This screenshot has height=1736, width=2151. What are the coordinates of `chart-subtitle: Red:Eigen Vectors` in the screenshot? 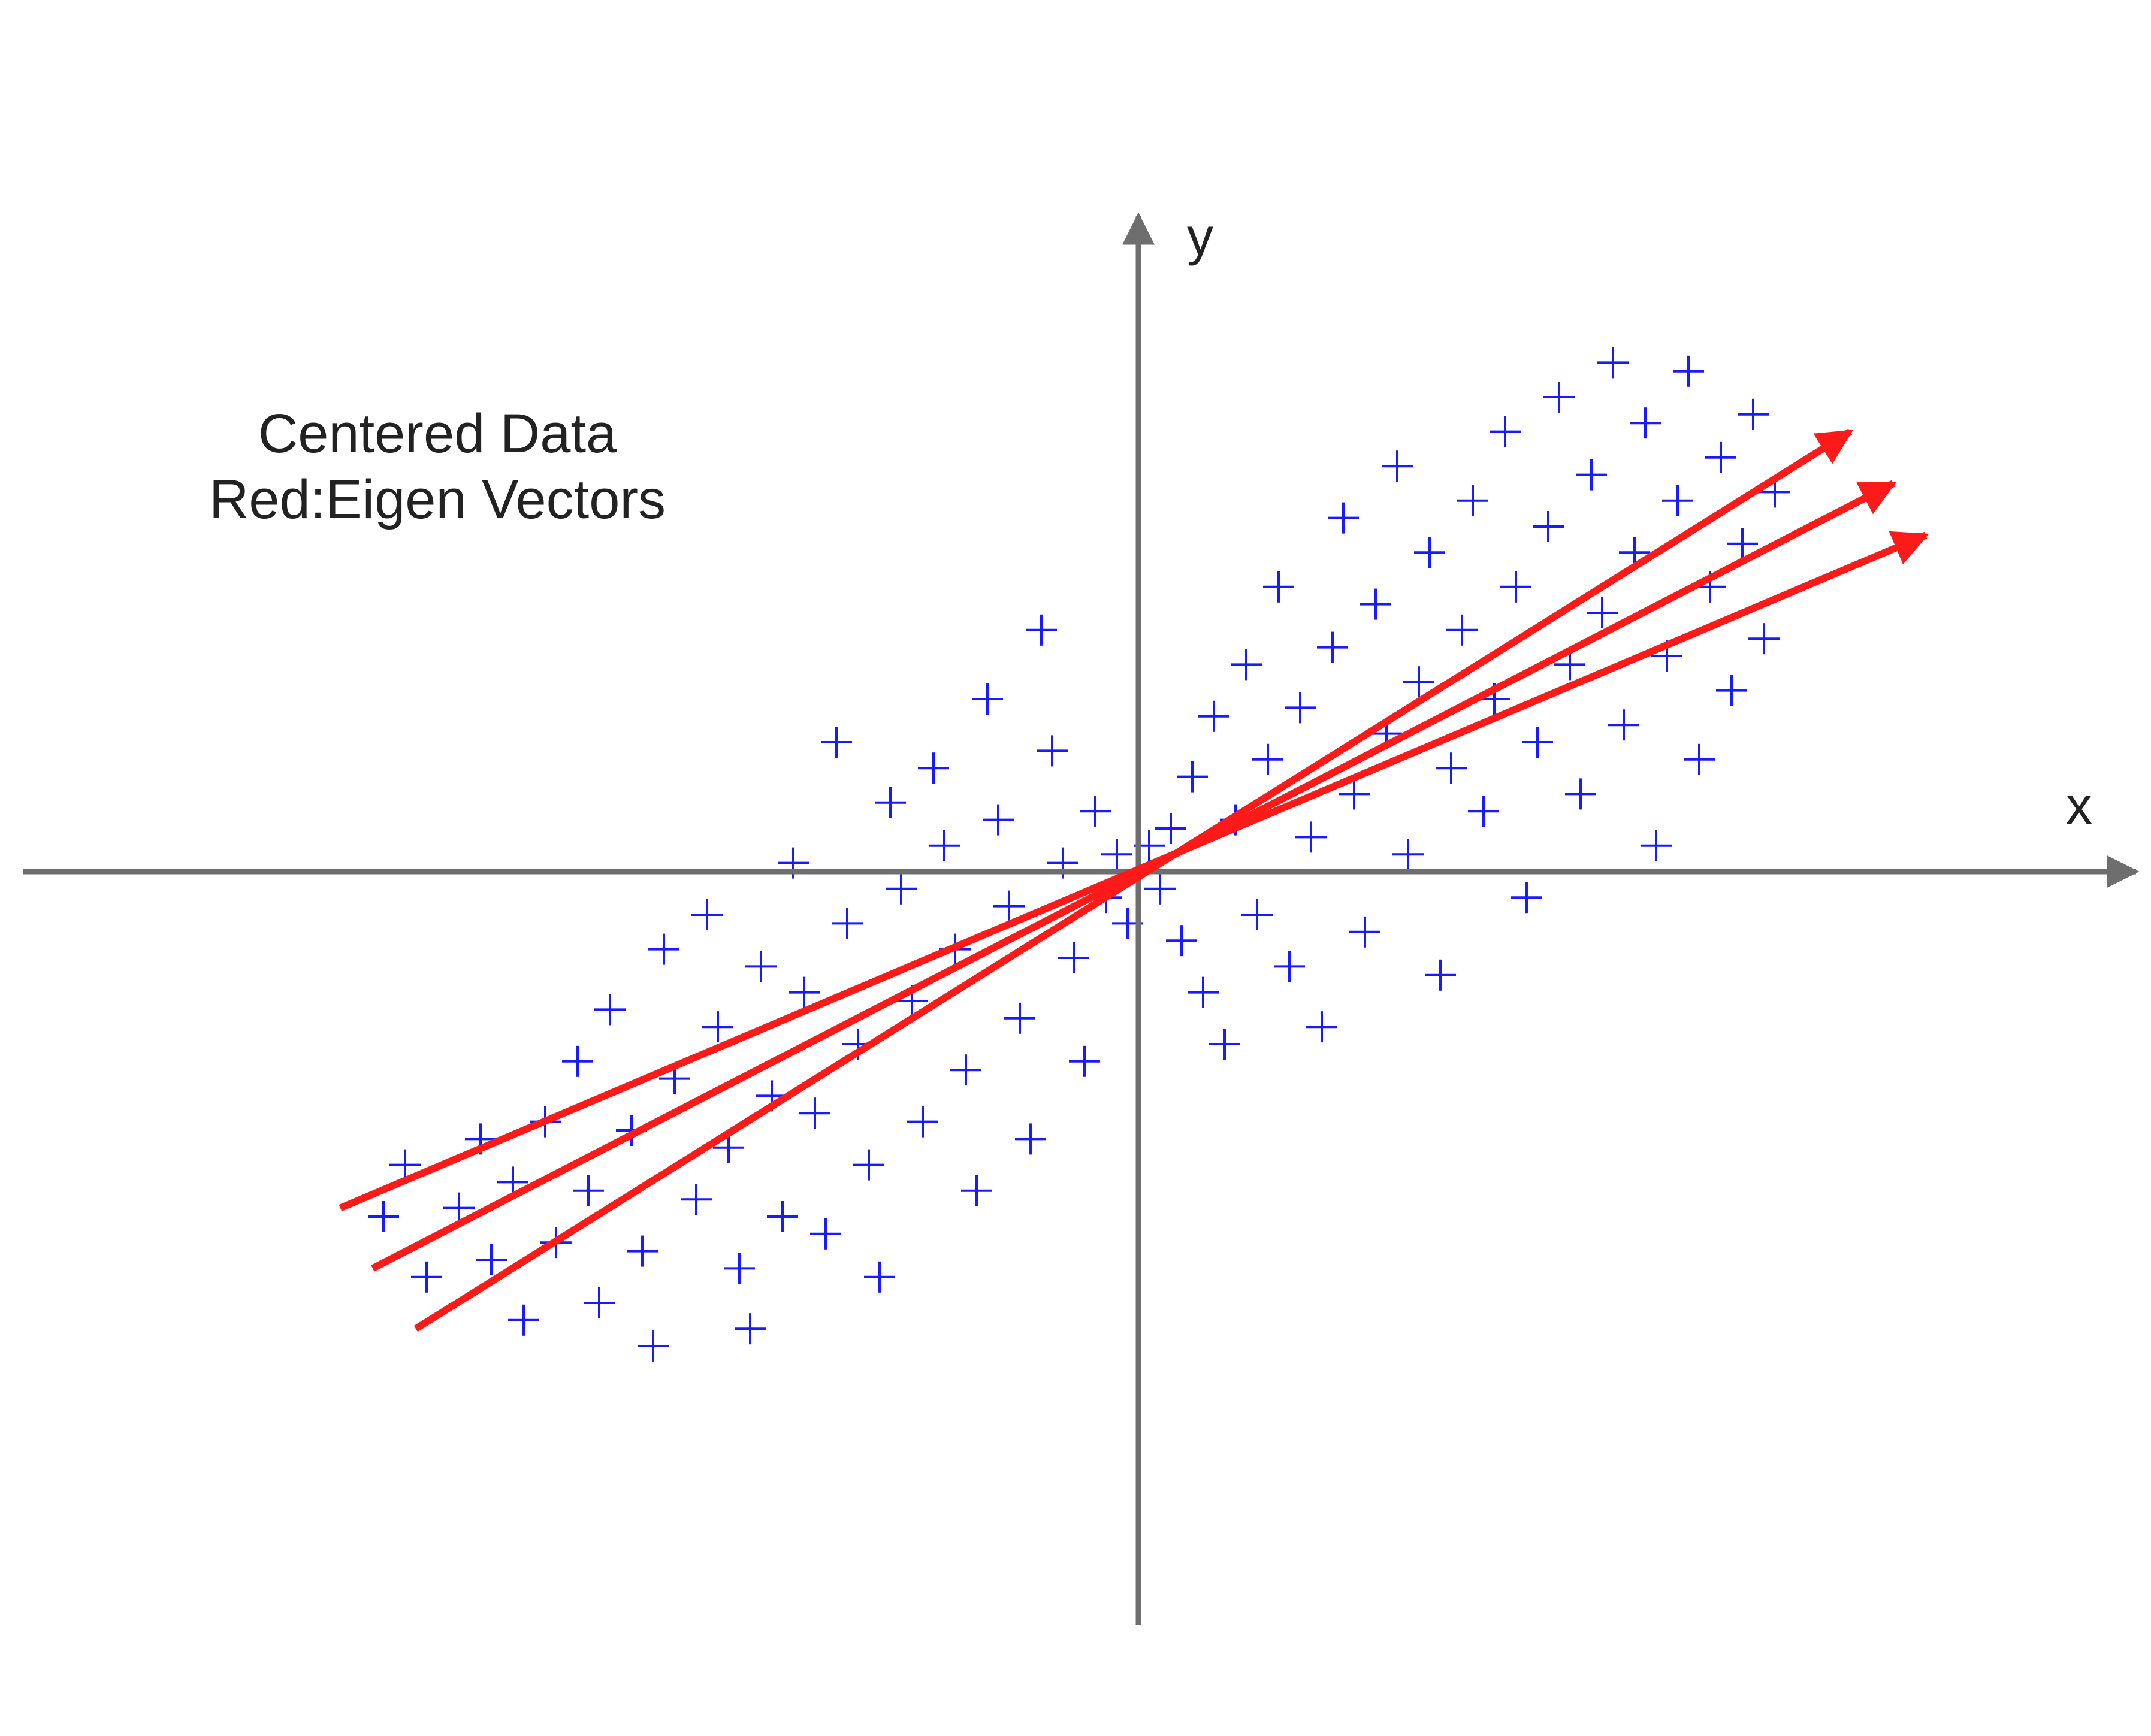 It's located at (437, 499).